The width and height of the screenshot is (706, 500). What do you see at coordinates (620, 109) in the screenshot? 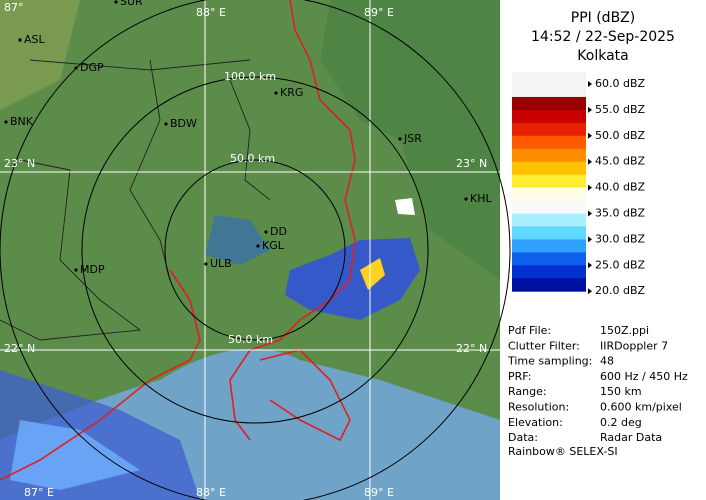
I see `legend-label: 55.0 dBZ` at bounding box center [620, 109].